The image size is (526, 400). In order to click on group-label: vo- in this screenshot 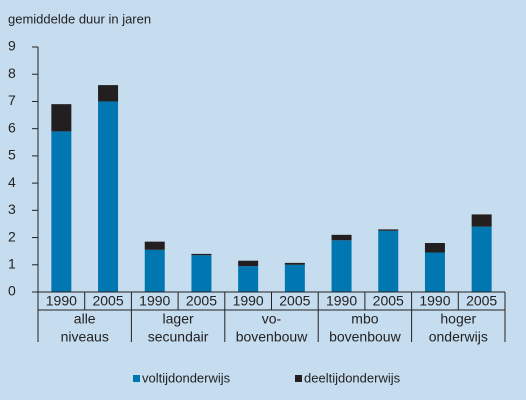, I will do `click(272, 319)`.